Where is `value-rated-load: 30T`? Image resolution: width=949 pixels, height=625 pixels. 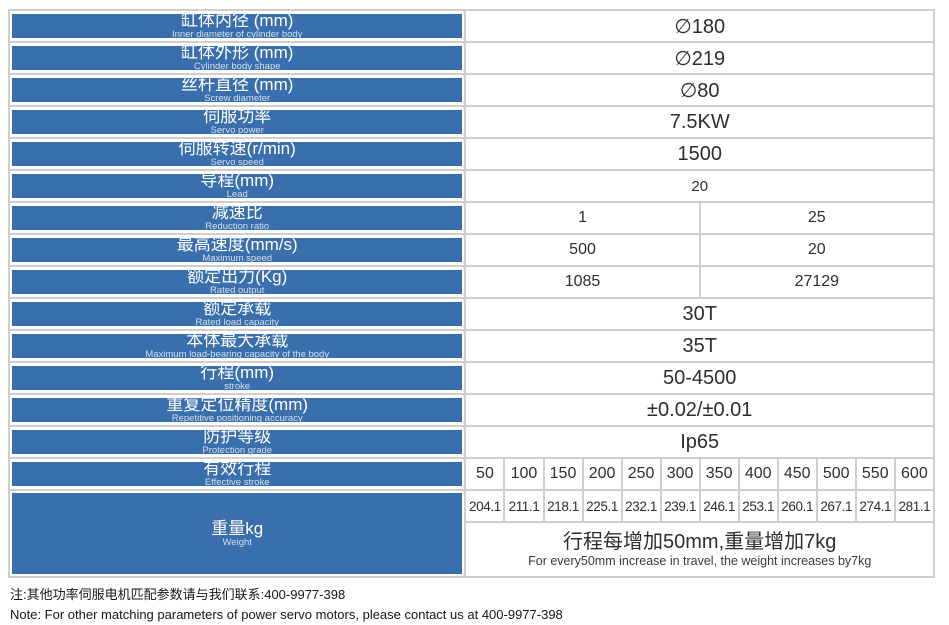 value-rated-load: 30T is located at coordinates (699, 314).